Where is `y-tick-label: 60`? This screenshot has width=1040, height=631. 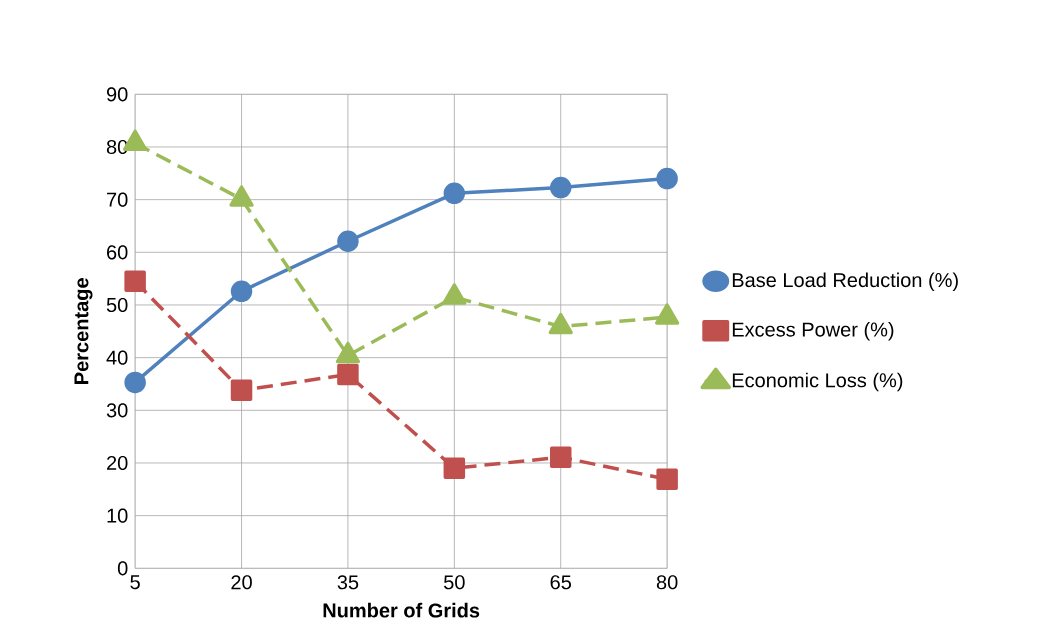
y-tick-label: 60 is located at coordinates (117, 252).